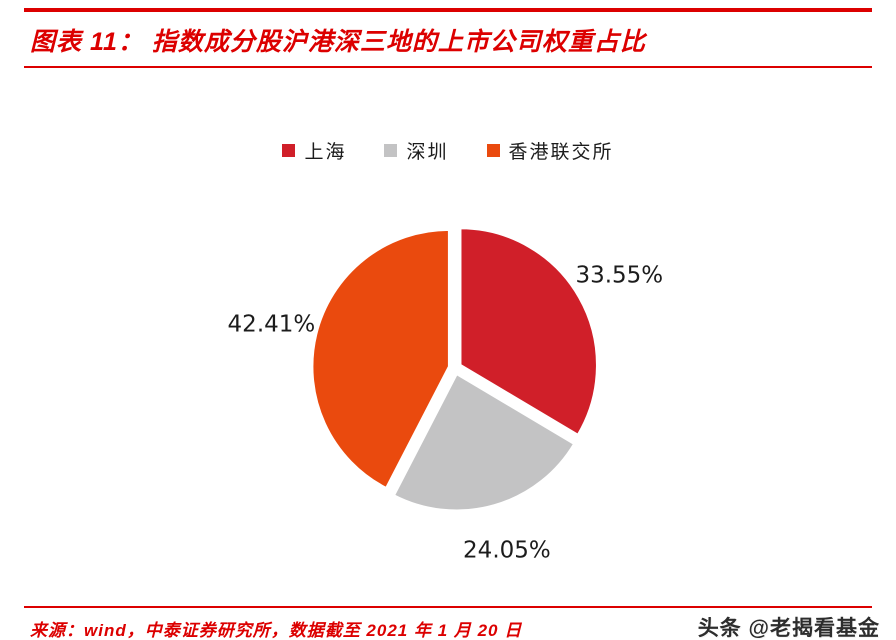 This screenshot has height=640, width=896. Describe the element at coordinates (448, 607) in the screenshot. I see `footer-top-rule` at that location.